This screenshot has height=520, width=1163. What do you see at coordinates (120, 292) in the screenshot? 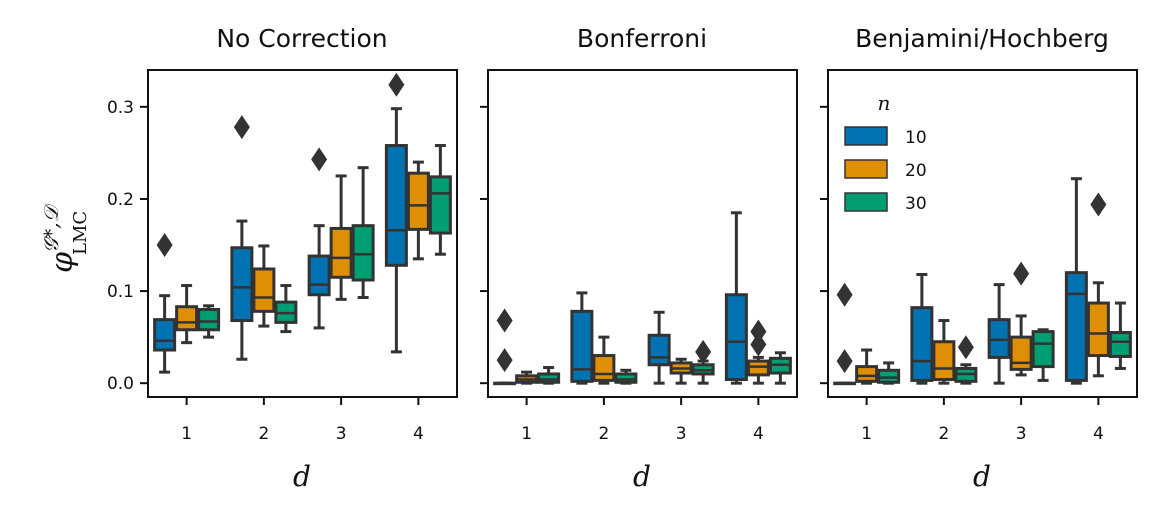
I see `y-tick-label: 0.1` at bounding box center [120, 292].